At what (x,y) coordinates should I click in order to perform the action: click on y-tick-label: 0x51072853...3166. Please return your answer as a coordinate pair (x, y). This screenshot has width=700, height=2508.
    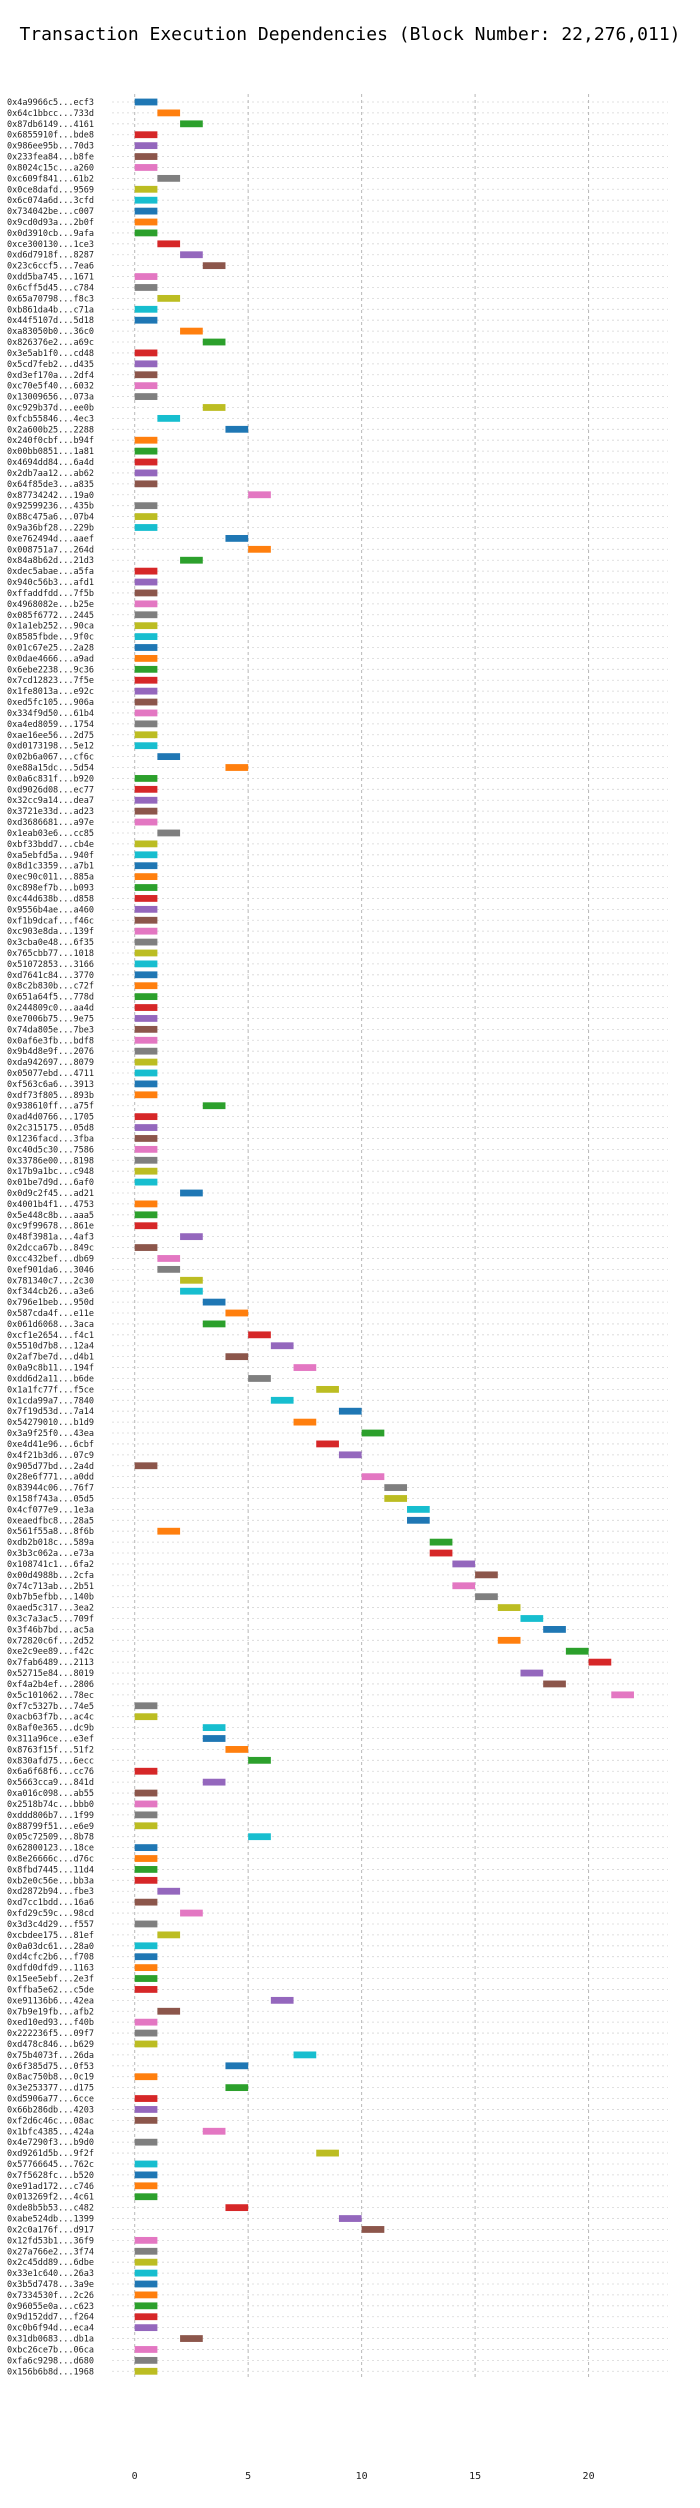
    Looking at the image, I should click on (50, 965).